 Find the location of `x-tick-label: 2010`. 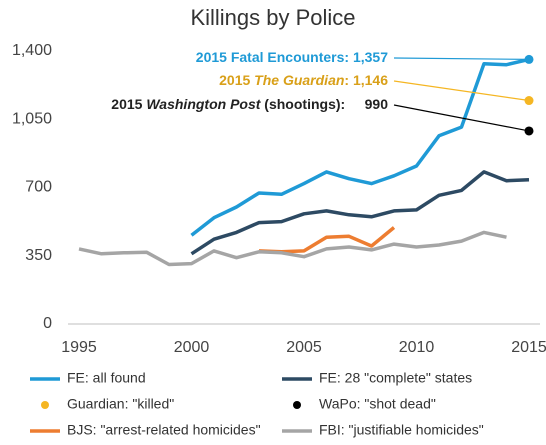

x-tick-label: 2010 is located at coordinates (417, 347).